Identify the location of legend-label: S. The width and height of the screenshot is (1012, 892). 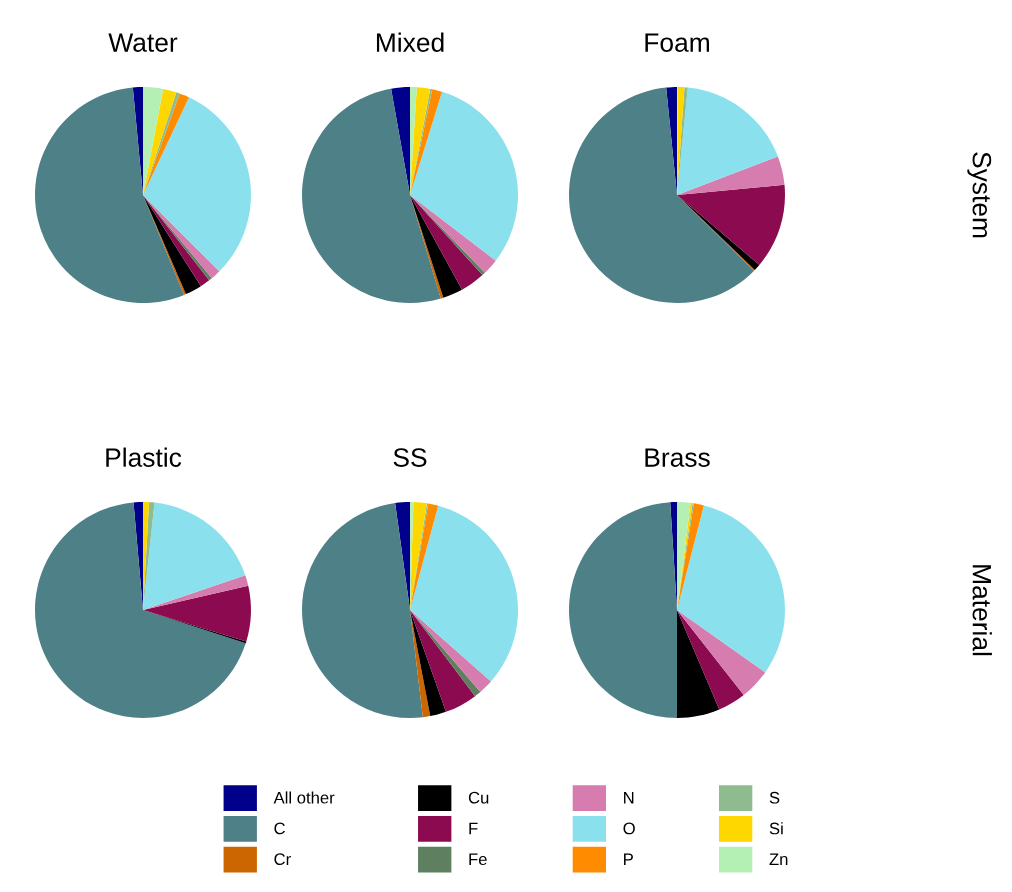
(774, 797).